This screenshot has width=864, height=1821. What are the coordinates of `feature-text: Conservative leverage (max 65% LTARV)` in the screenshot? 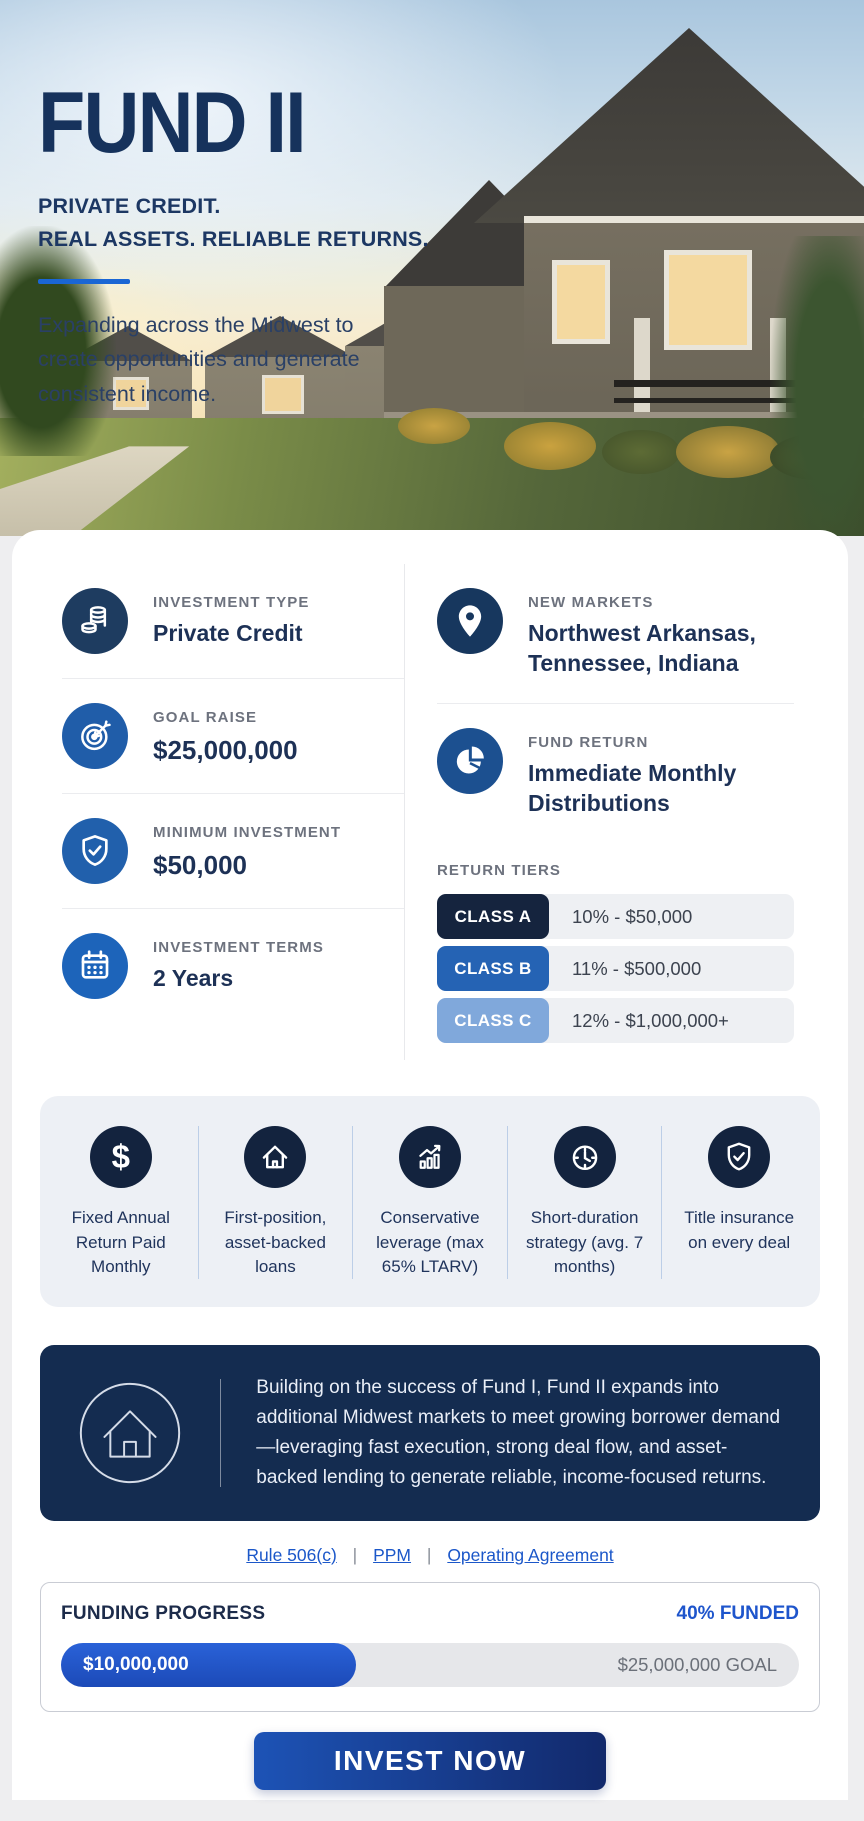 It's located at (430, 1242).